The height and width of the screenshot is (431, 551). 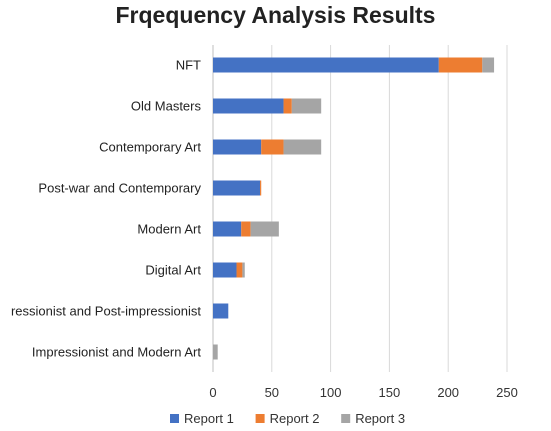 I want to click on legend-label: Report 1, so click(x=209, y=418).